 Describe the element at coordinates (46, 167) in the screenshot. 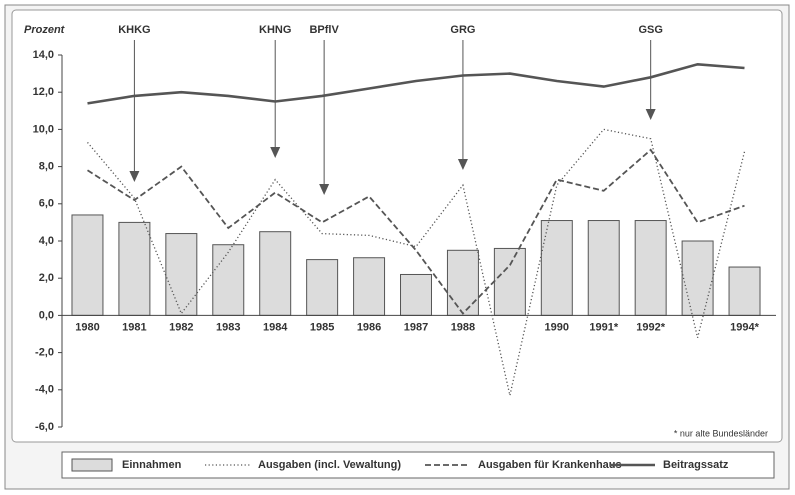

I see `y-tick-label: 8,0` at that location.